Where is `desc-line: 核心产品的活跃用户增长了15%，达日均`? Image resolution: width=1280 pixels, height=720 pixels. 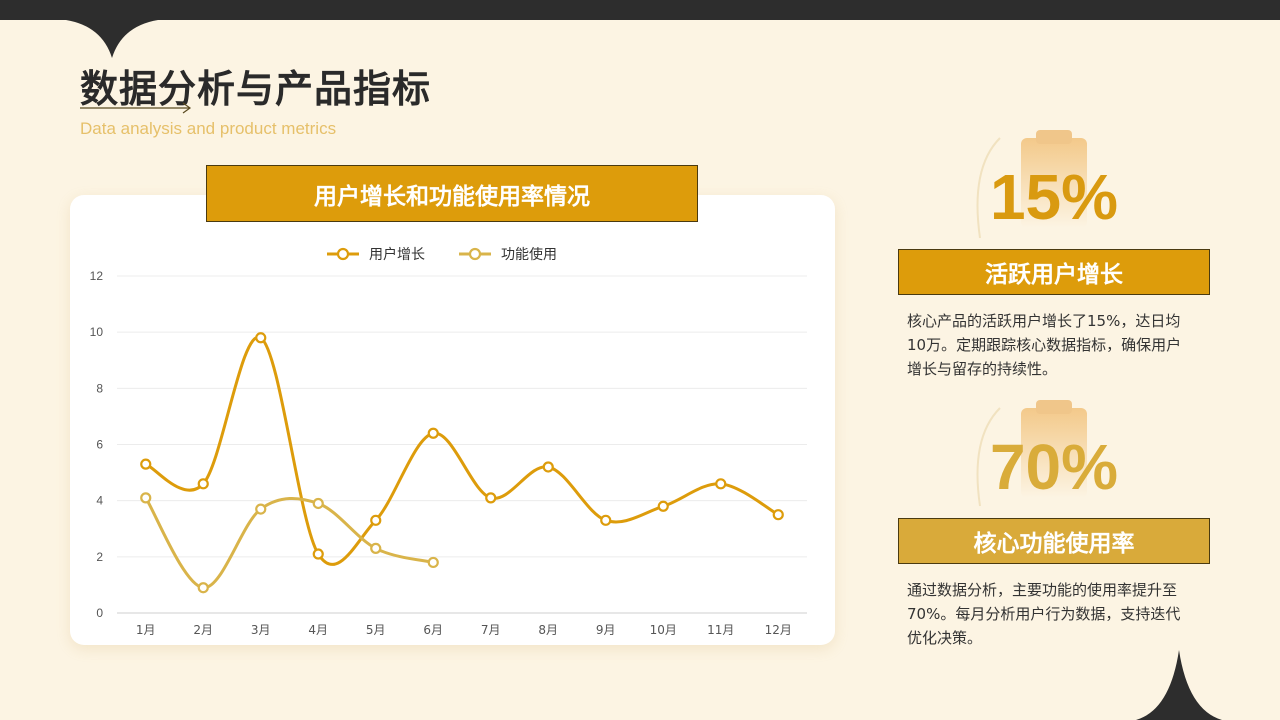 desc-line: 核心产品的活跃用户增长了15%，达日均 is located at coordinates (1044, 321).